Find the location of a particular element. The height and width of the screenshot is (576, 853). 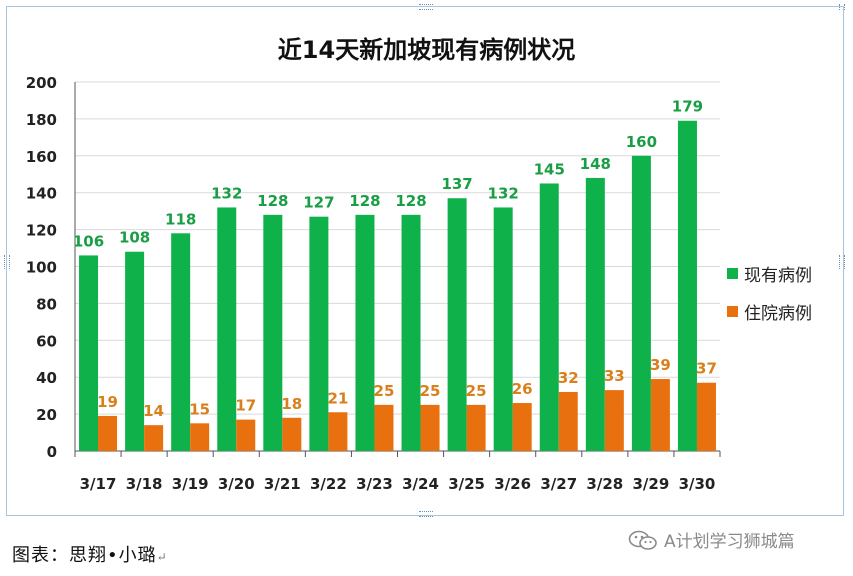

legend-label-hospitalised: 住院病例 is located at coordinates (778, 313).